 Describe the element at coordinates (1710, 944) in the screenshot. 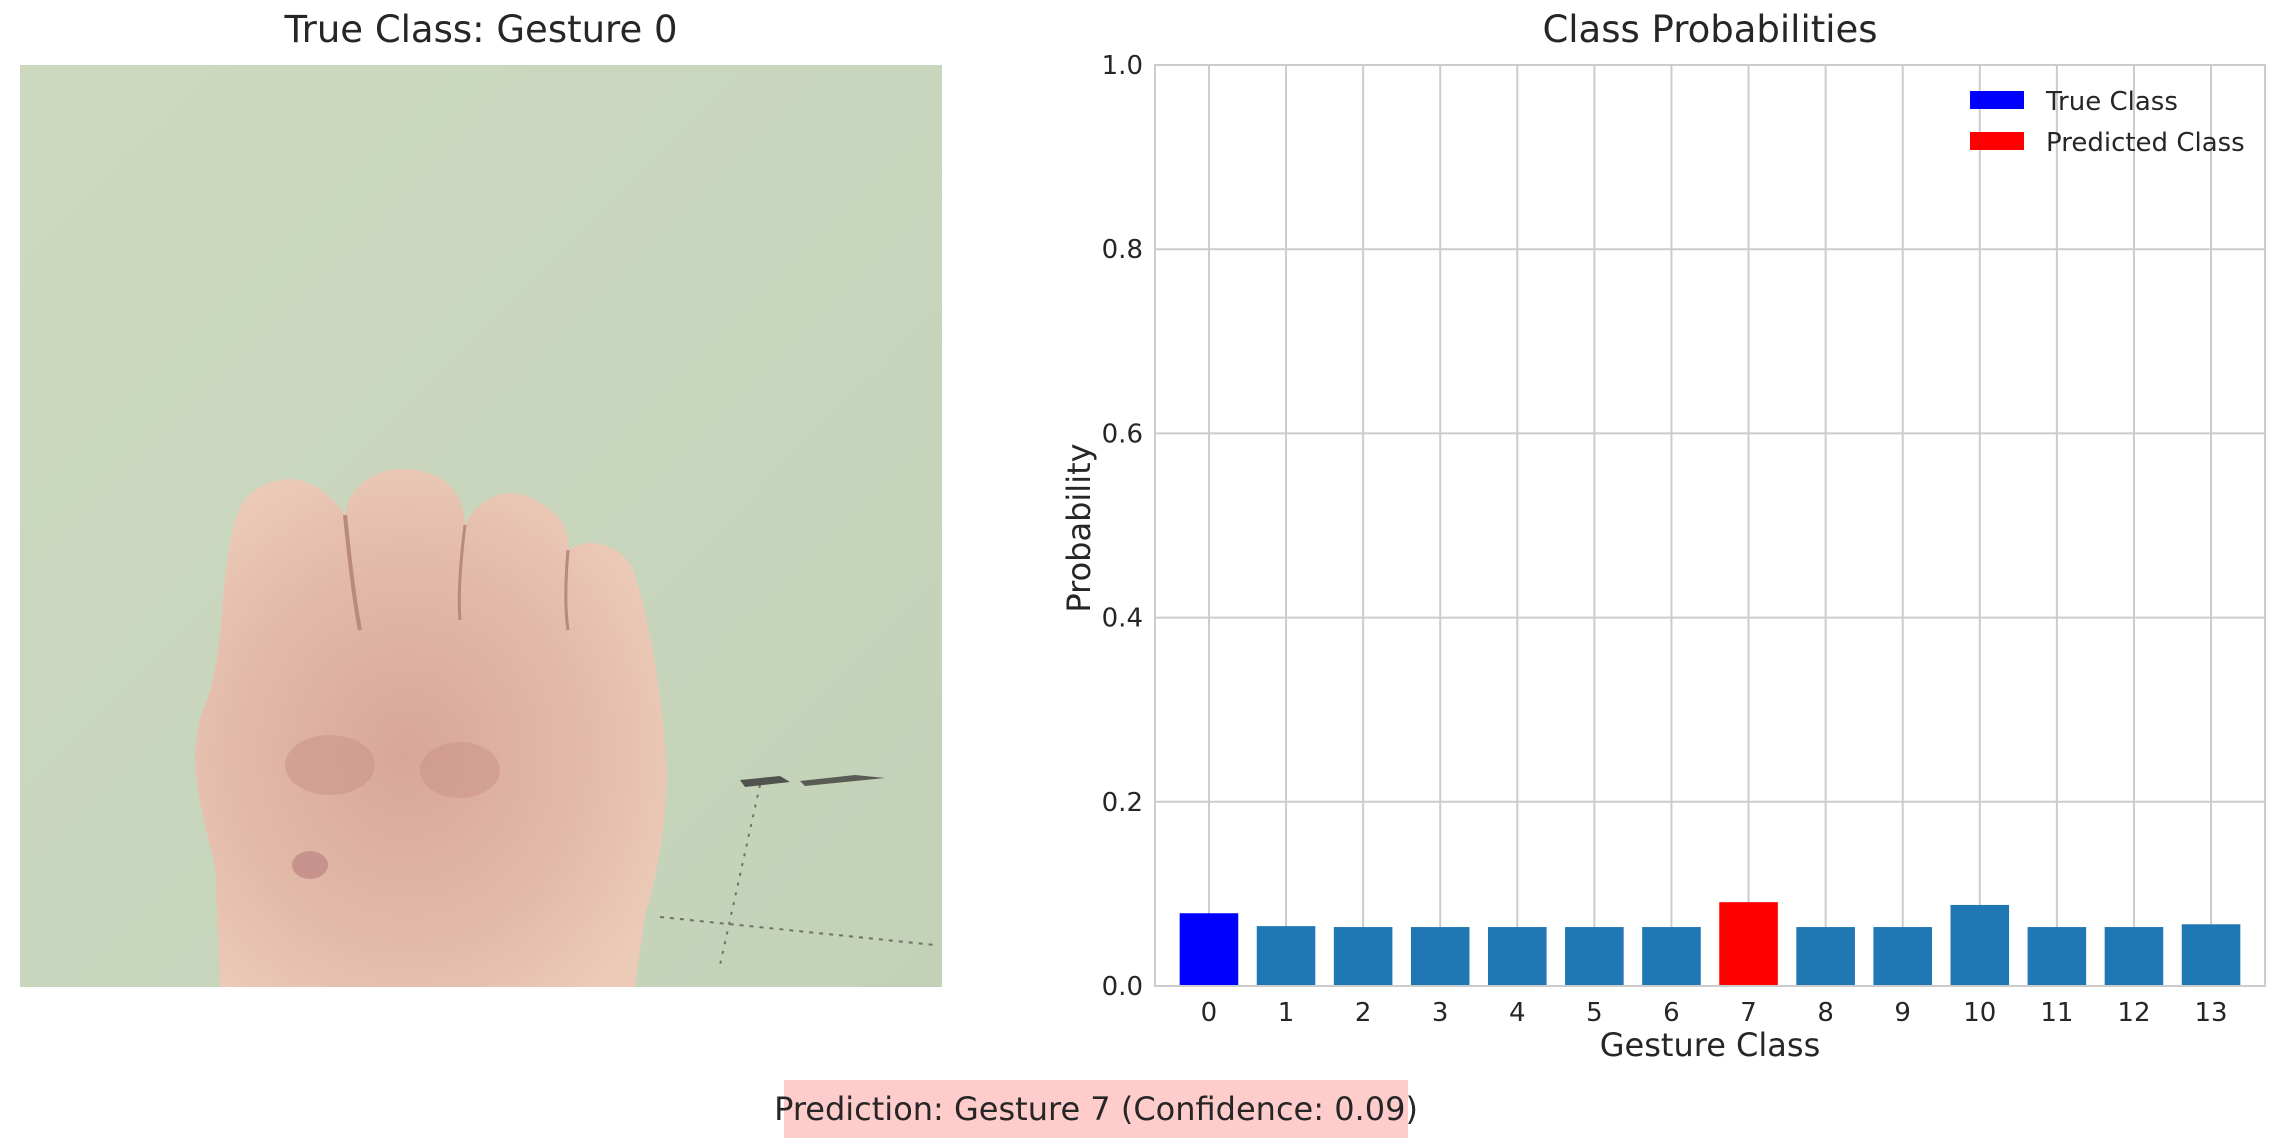

I see `bars` at that location.